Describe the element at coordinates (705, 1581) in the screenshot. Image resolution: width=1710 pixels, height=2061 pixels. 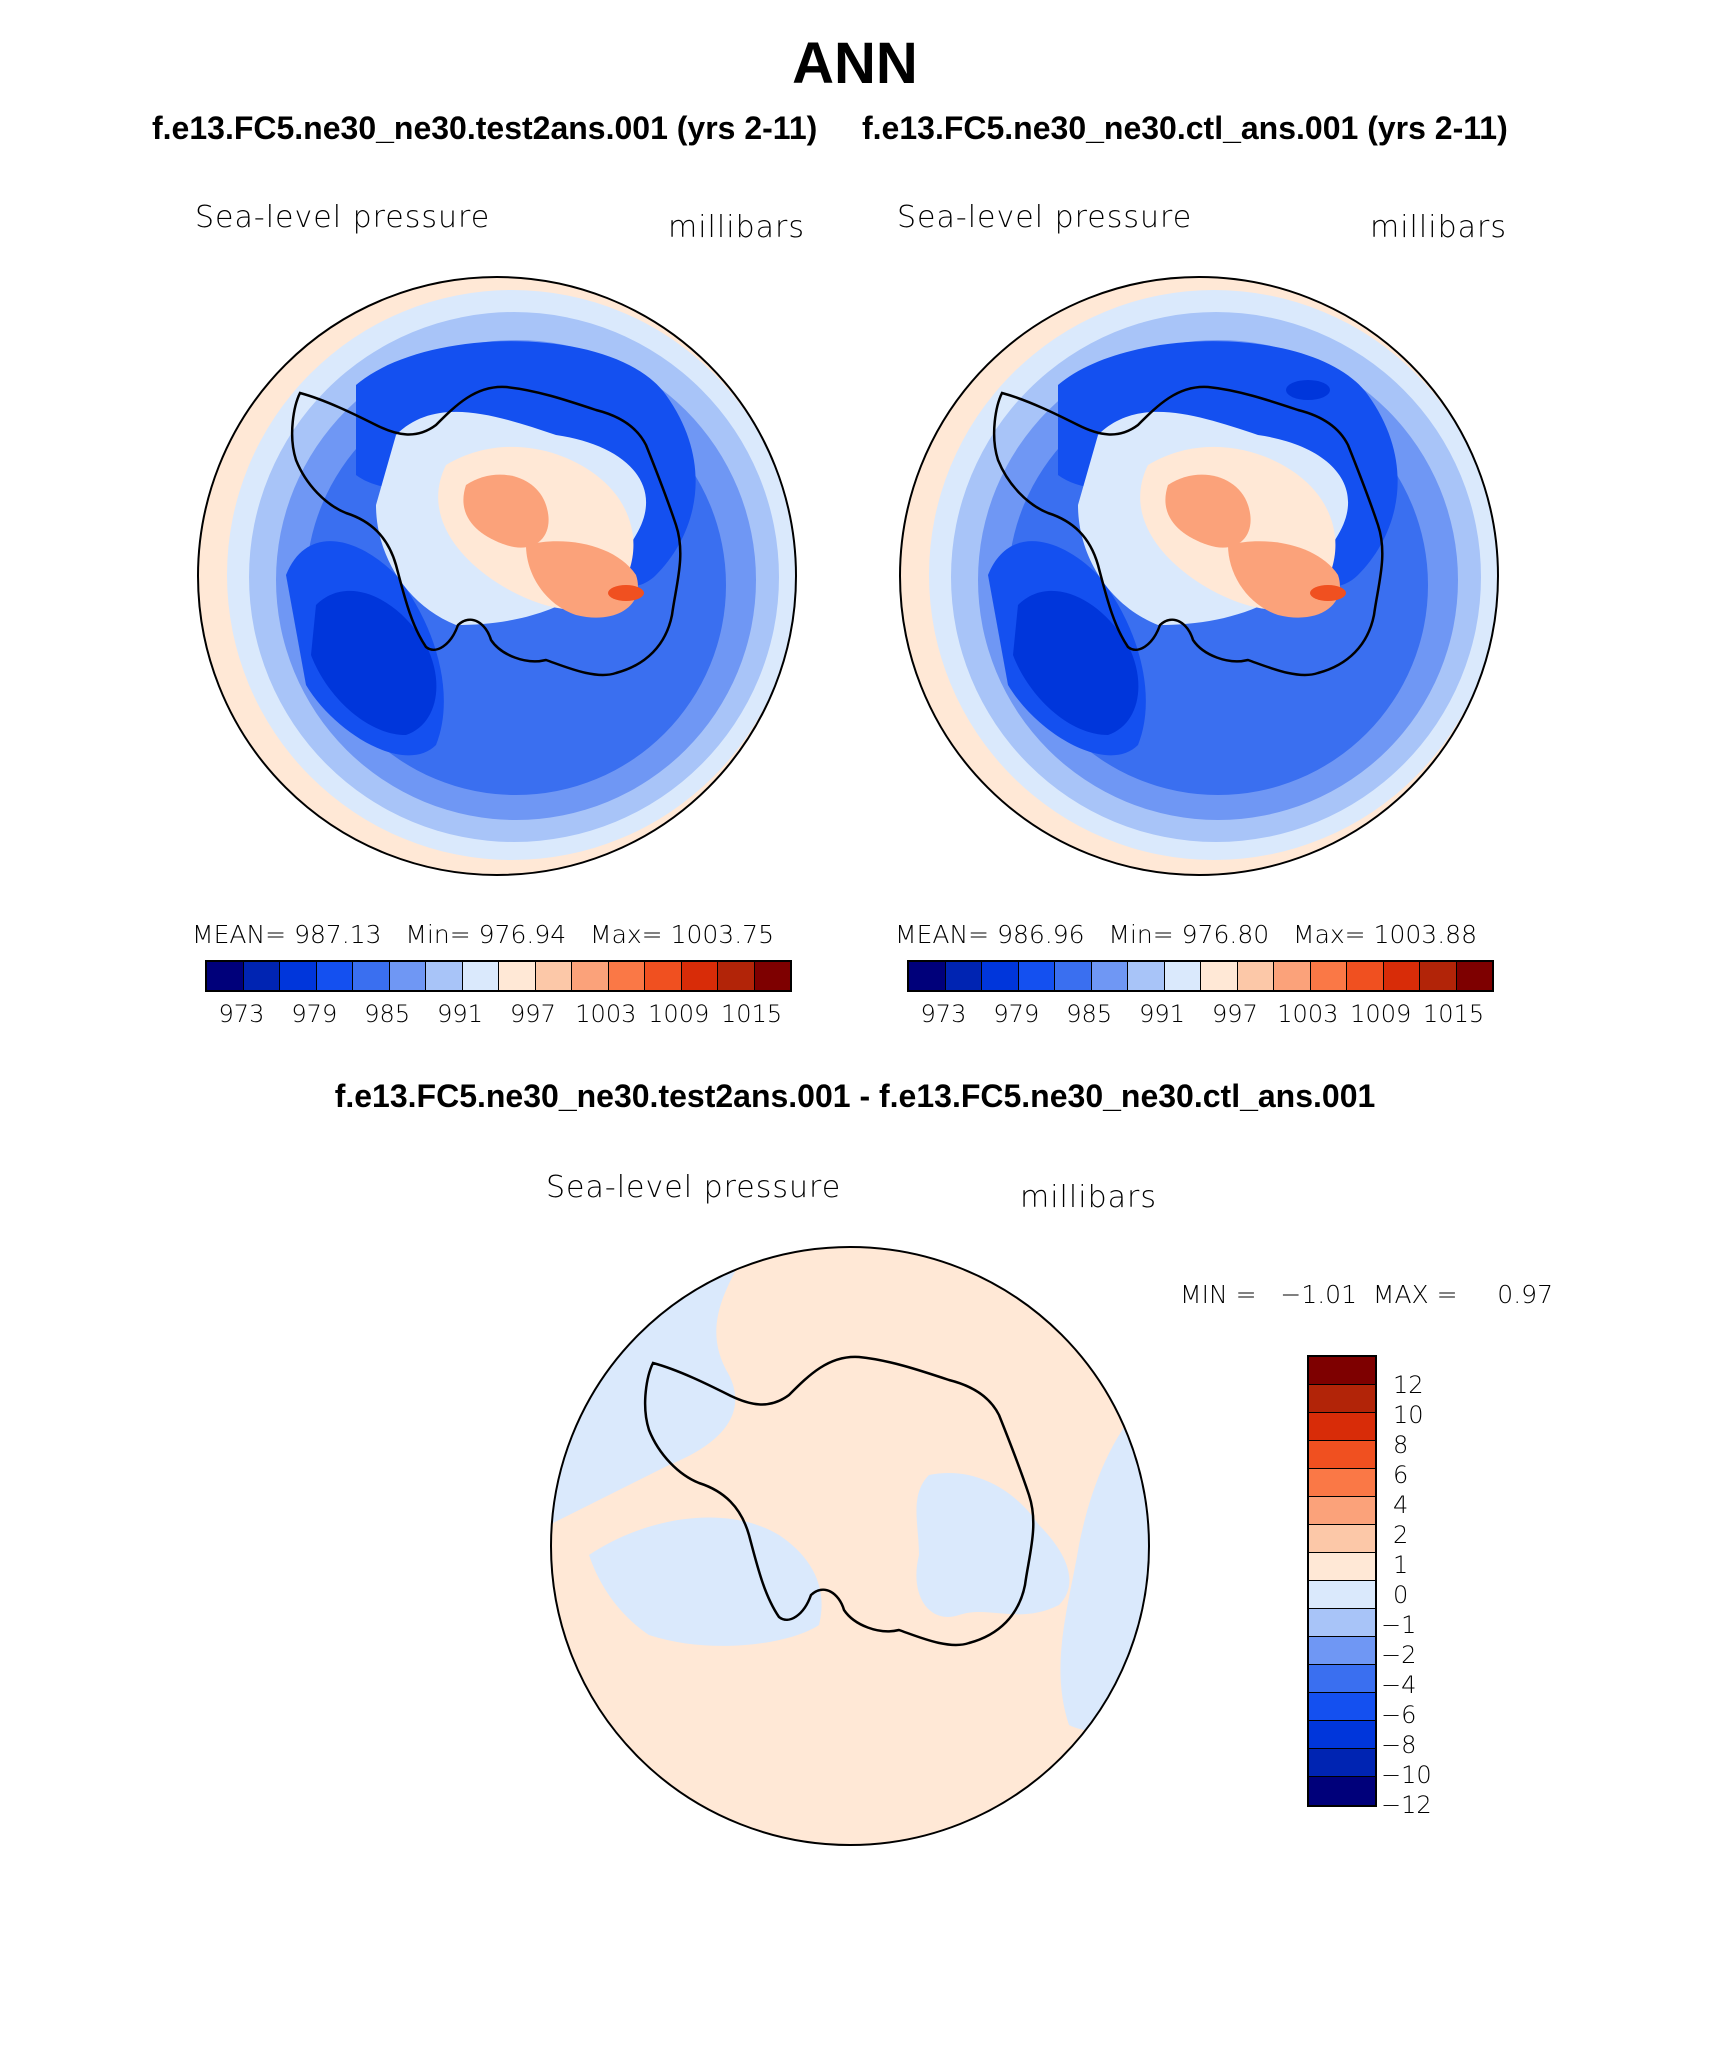
I see `diff-negative-west` at that location.